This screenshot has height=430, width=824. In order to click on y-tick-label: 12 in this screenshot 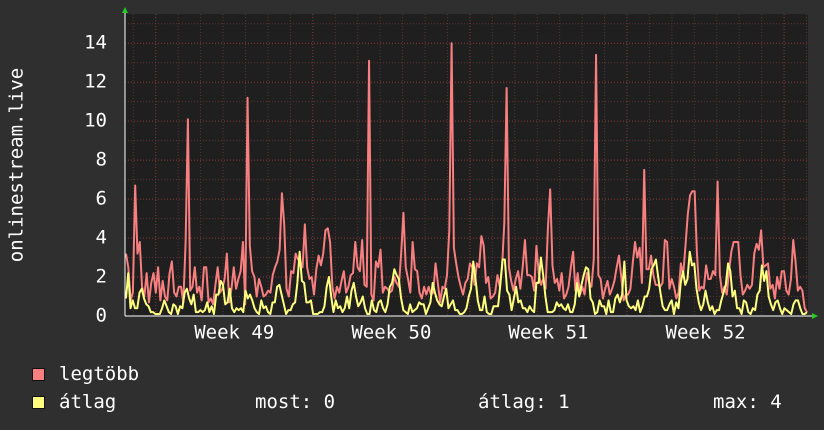, I will do `click(95, 82)`.